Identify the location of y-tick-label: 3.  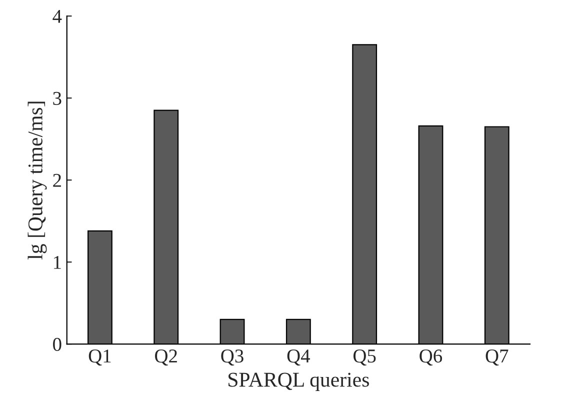
(57, 98).